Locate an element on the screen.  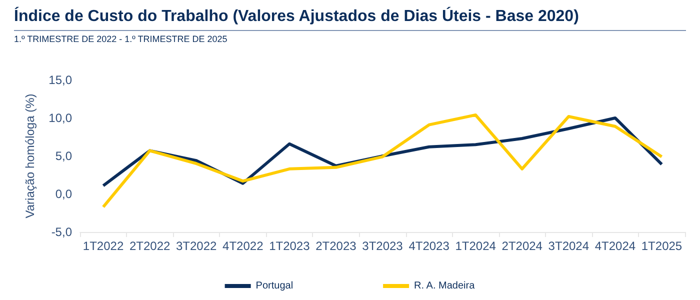
x-tick-label: 1T2024 is located at coordinates (475, 246).